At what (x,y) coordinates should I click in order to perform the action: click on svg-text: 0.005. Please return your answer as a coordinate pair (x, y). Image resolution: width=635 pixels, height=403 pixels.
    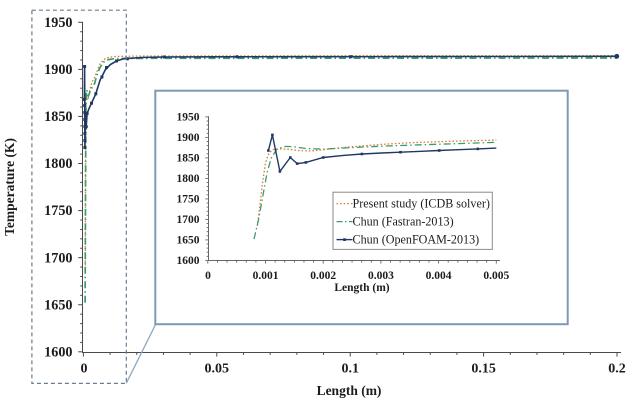
    Looking at the image, I should click on (496, 276).